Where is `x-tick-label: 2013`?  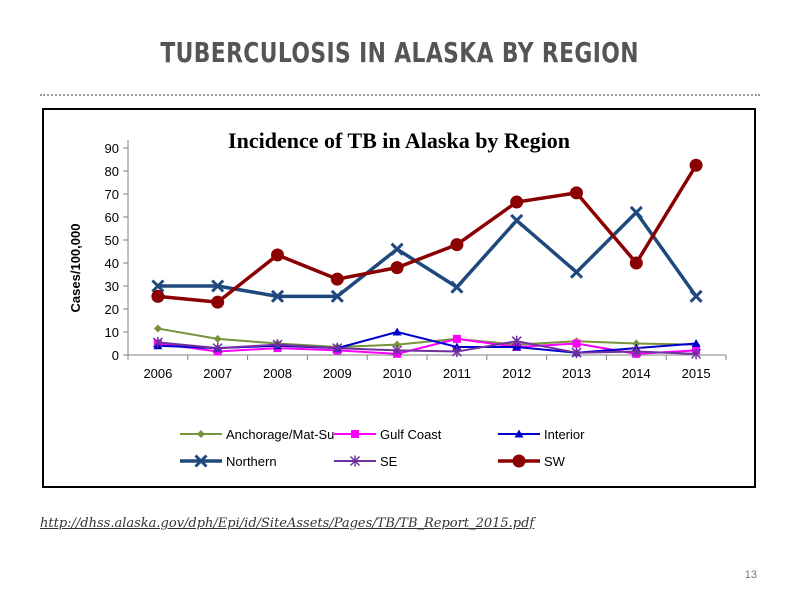 x-tick-label: 2013 is located at coordinates (576, 373).